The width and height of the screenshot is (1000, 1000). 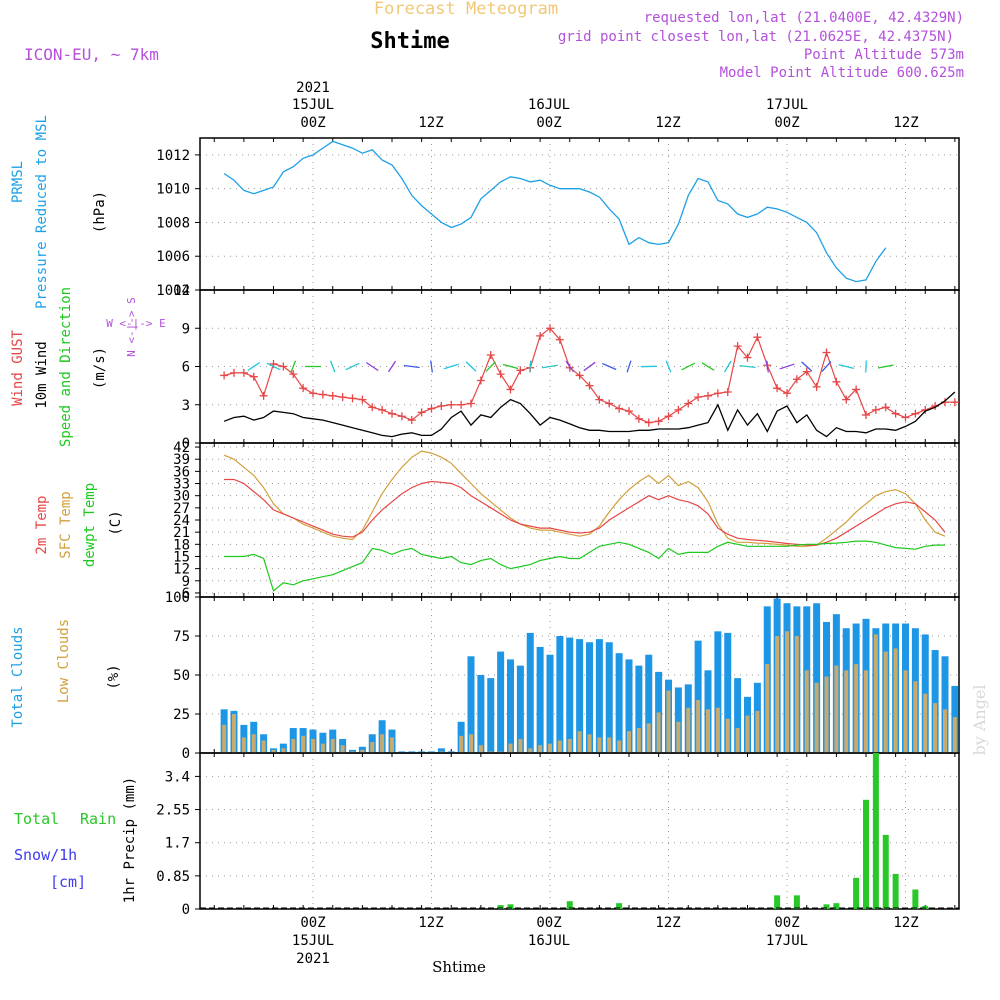 What do you see at coordinates (177, 777) in the screenshot?
I see `panel5-ytick-label-4: 3.4` at bounding box center [177, 777].